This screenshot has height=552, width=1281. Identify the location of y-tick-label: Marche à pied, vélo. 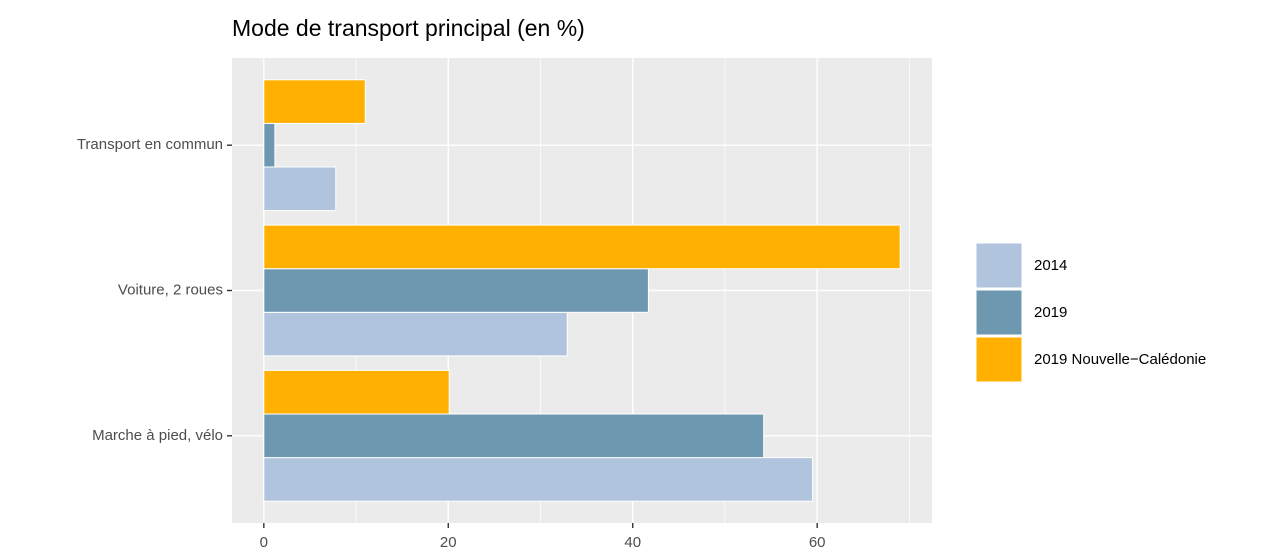
(157, 435).